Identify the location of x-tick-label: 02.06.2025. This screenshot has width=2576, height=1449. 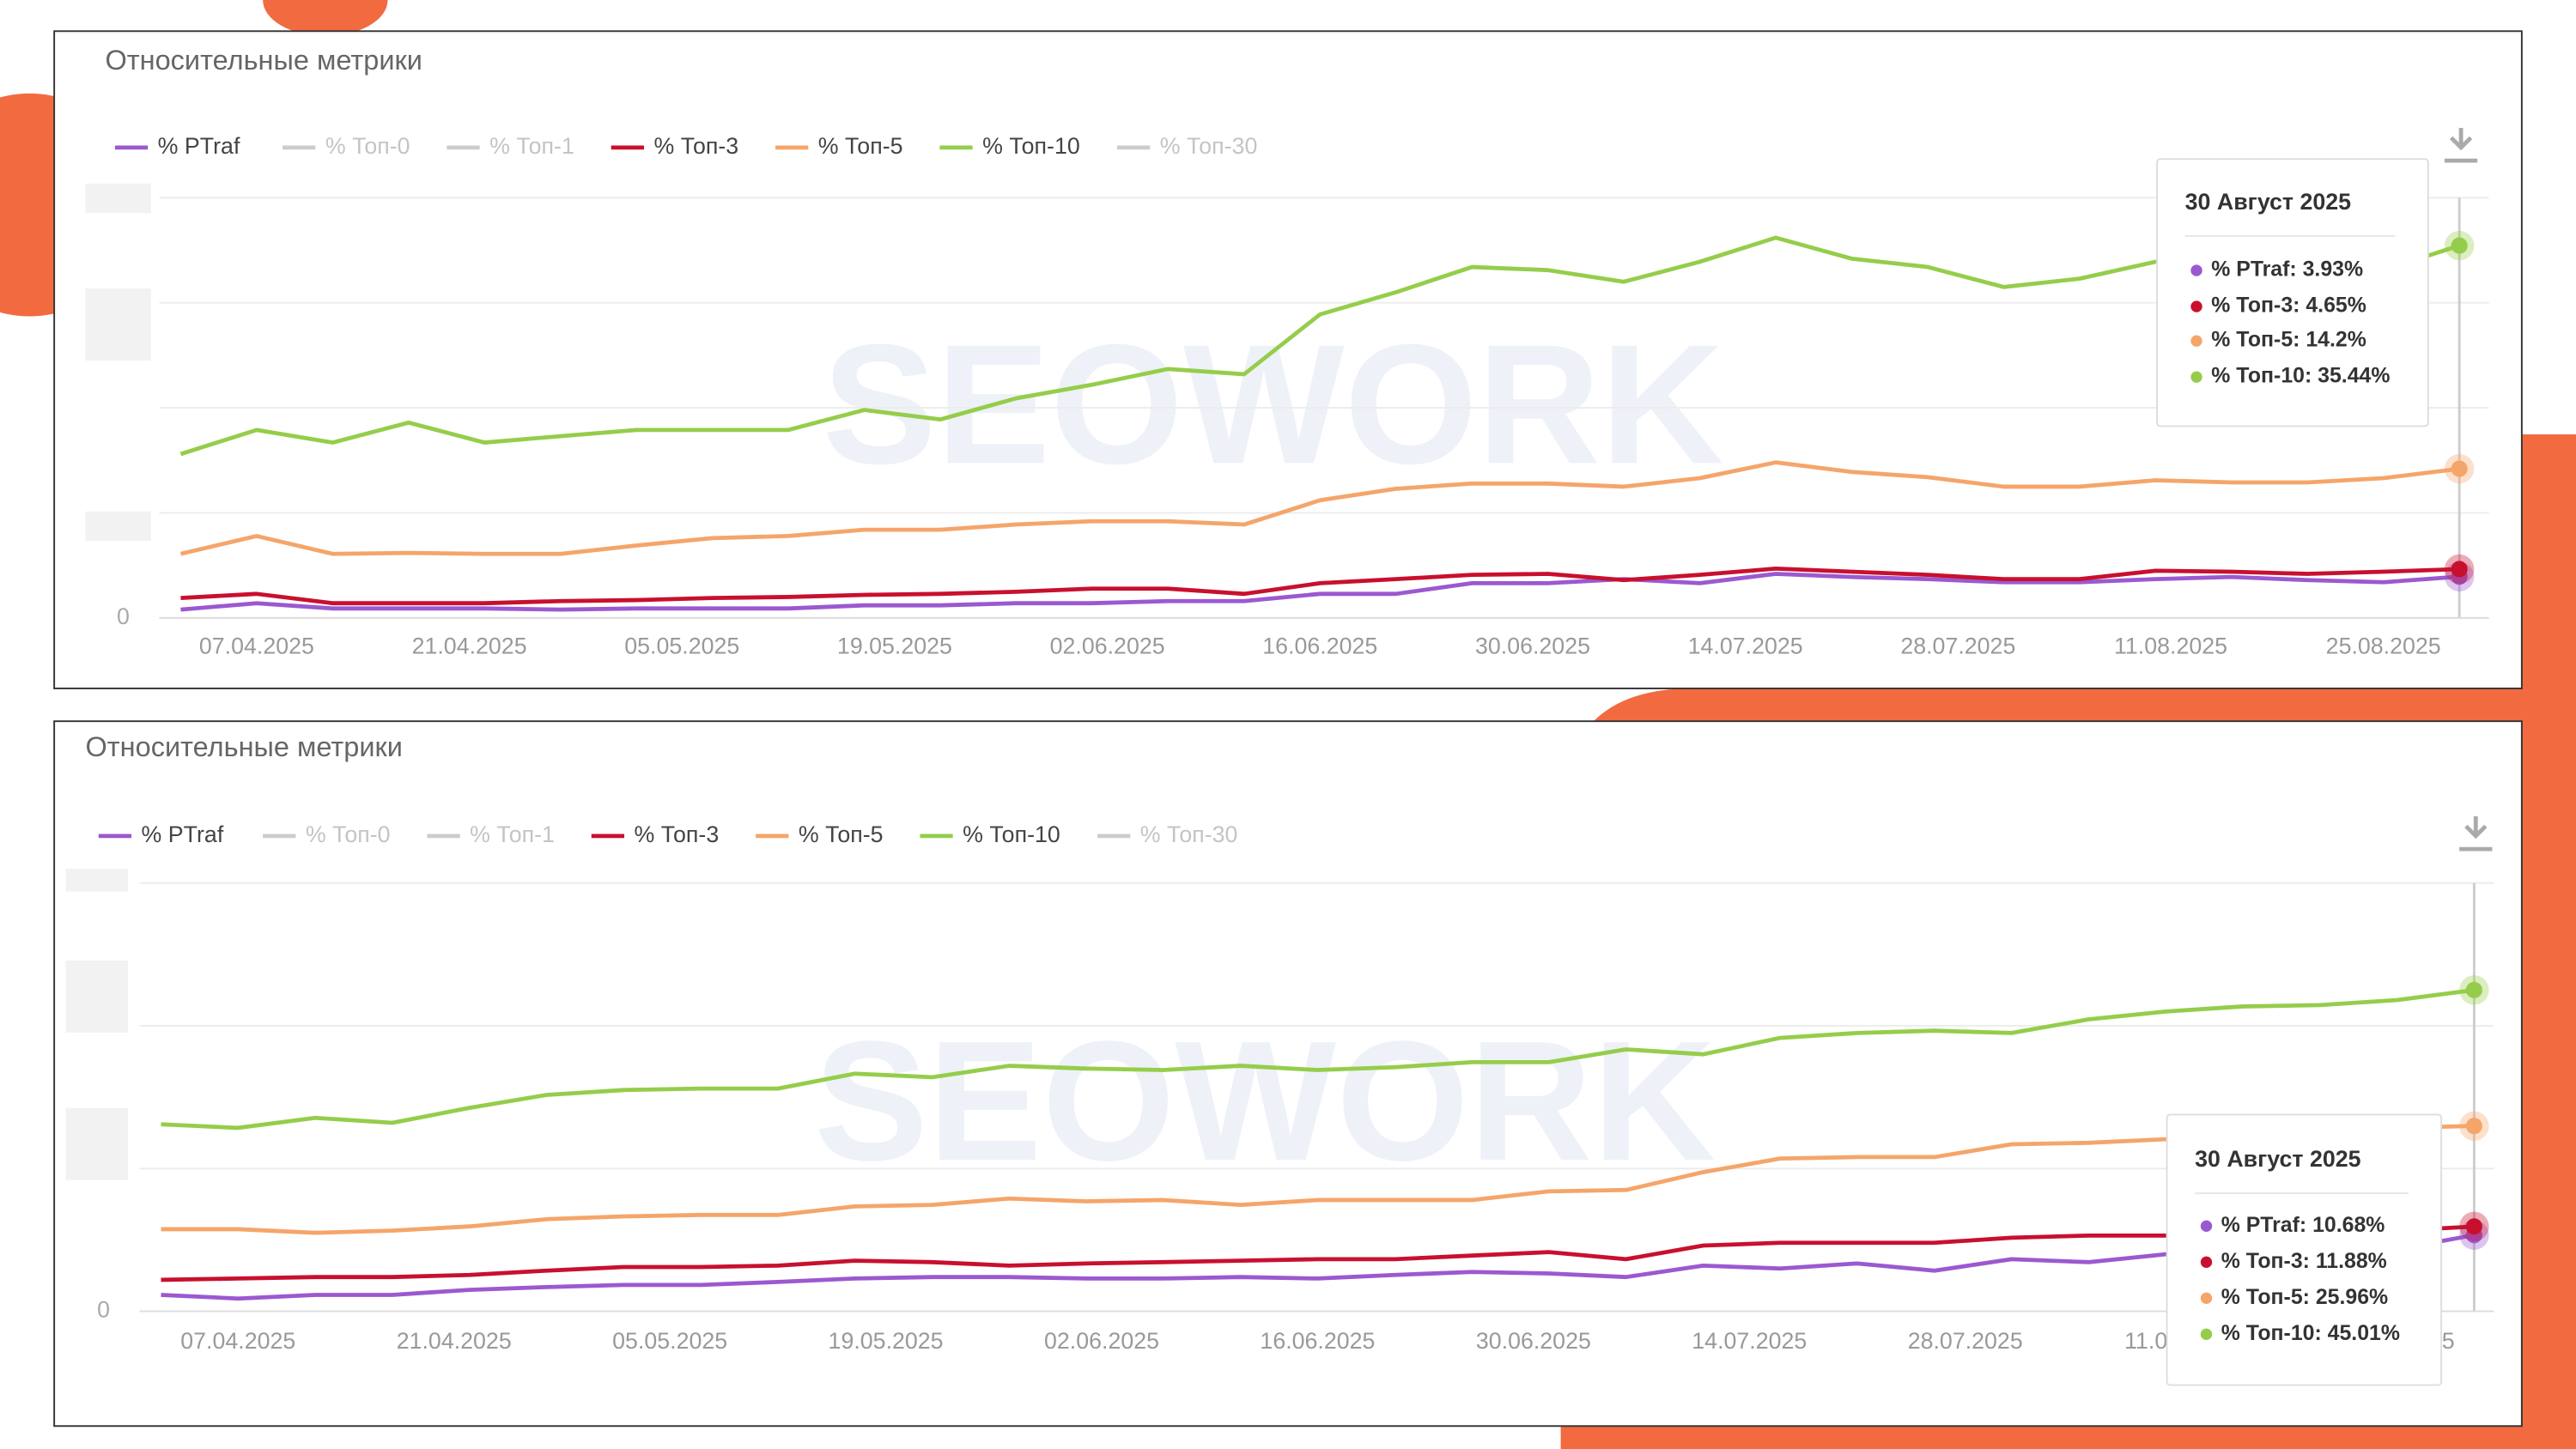
(1107, 645).